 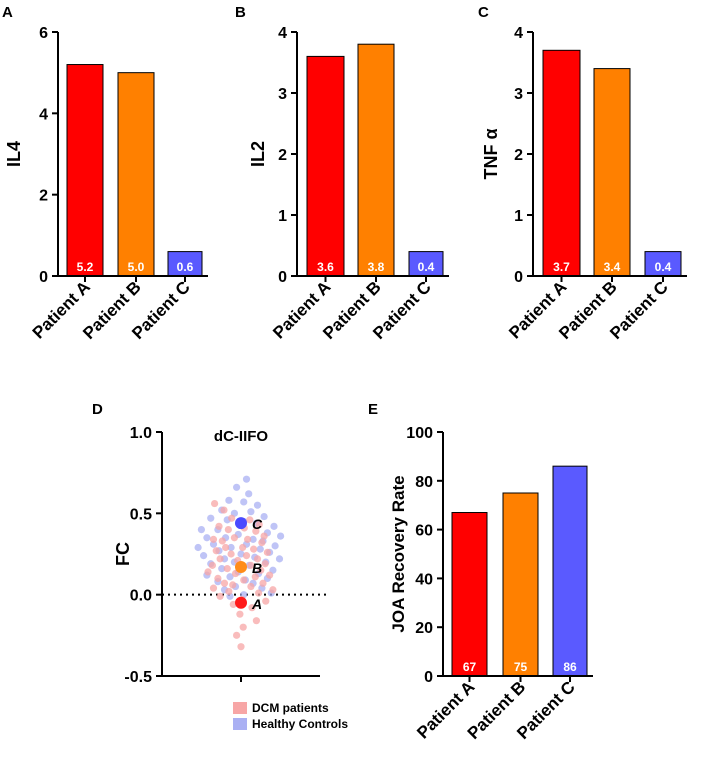 I want to click on y-axis-label: IL4, so click(x=14, y=154).